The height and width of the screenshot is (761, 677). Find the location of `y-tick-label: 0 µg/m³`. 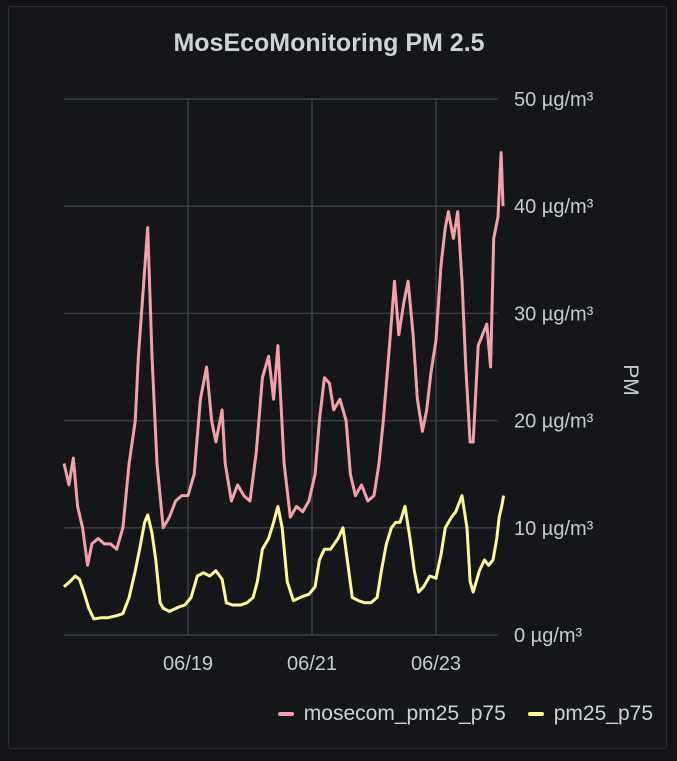

y-tick-label: 0 µg/m³ is located at coordinates (548, 636).